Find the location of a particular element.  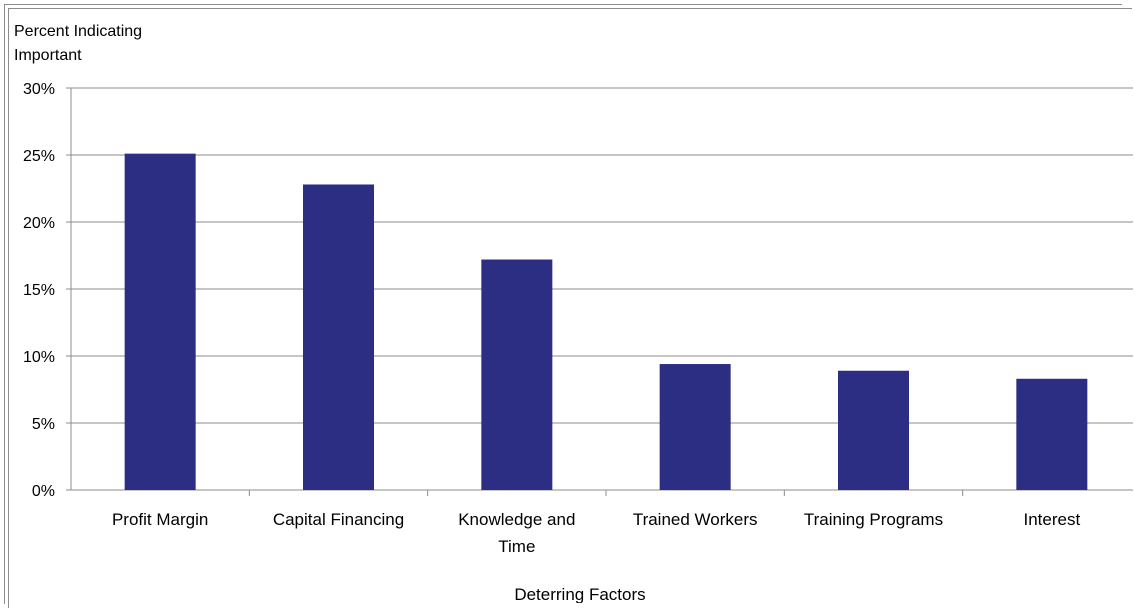

category-label-5: Interest is located at coordinates (1051, 519).